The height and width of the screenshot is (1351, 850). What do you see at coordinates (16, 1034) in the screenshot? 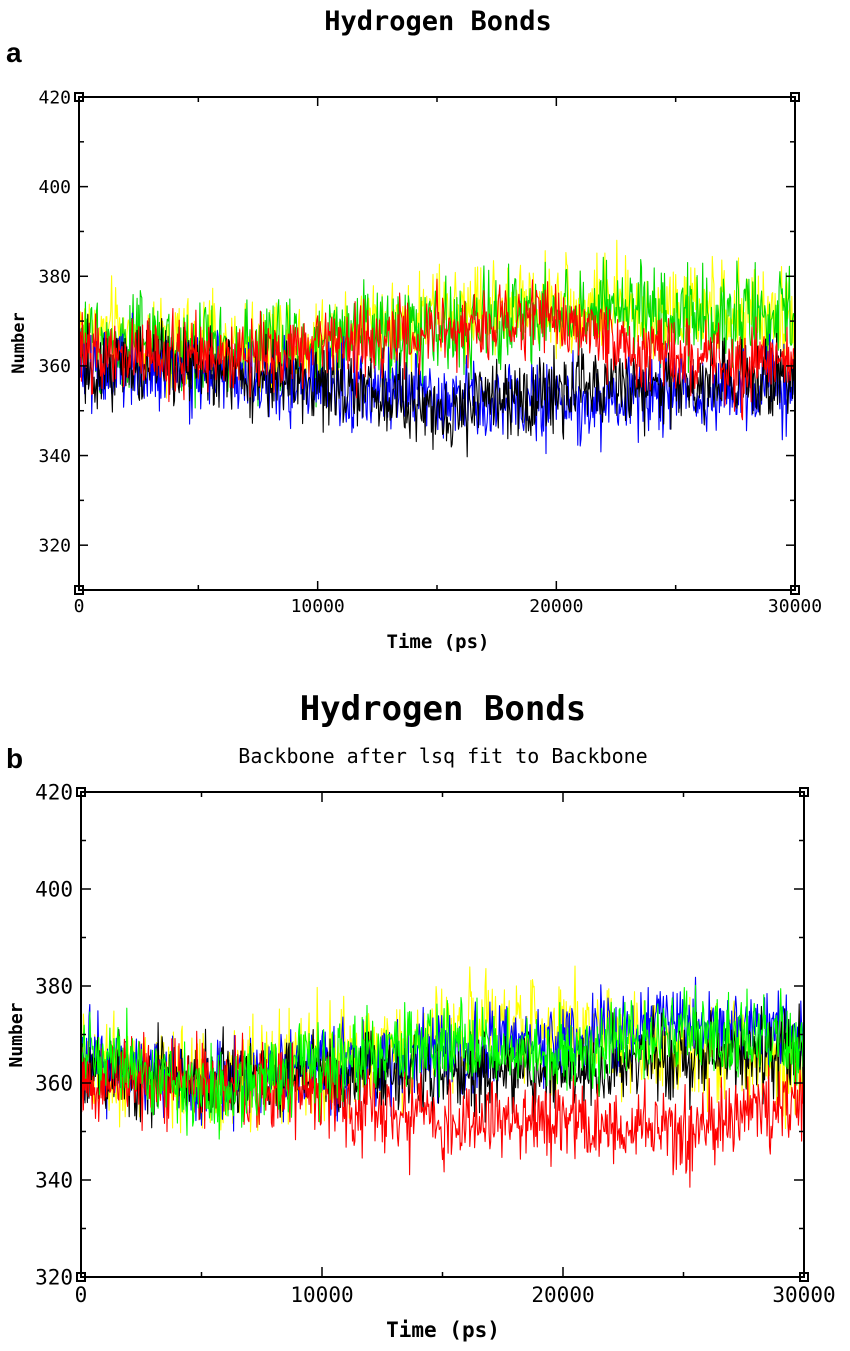
I see `y-axis-label-b: Number` at bounding box center [16, 1034].